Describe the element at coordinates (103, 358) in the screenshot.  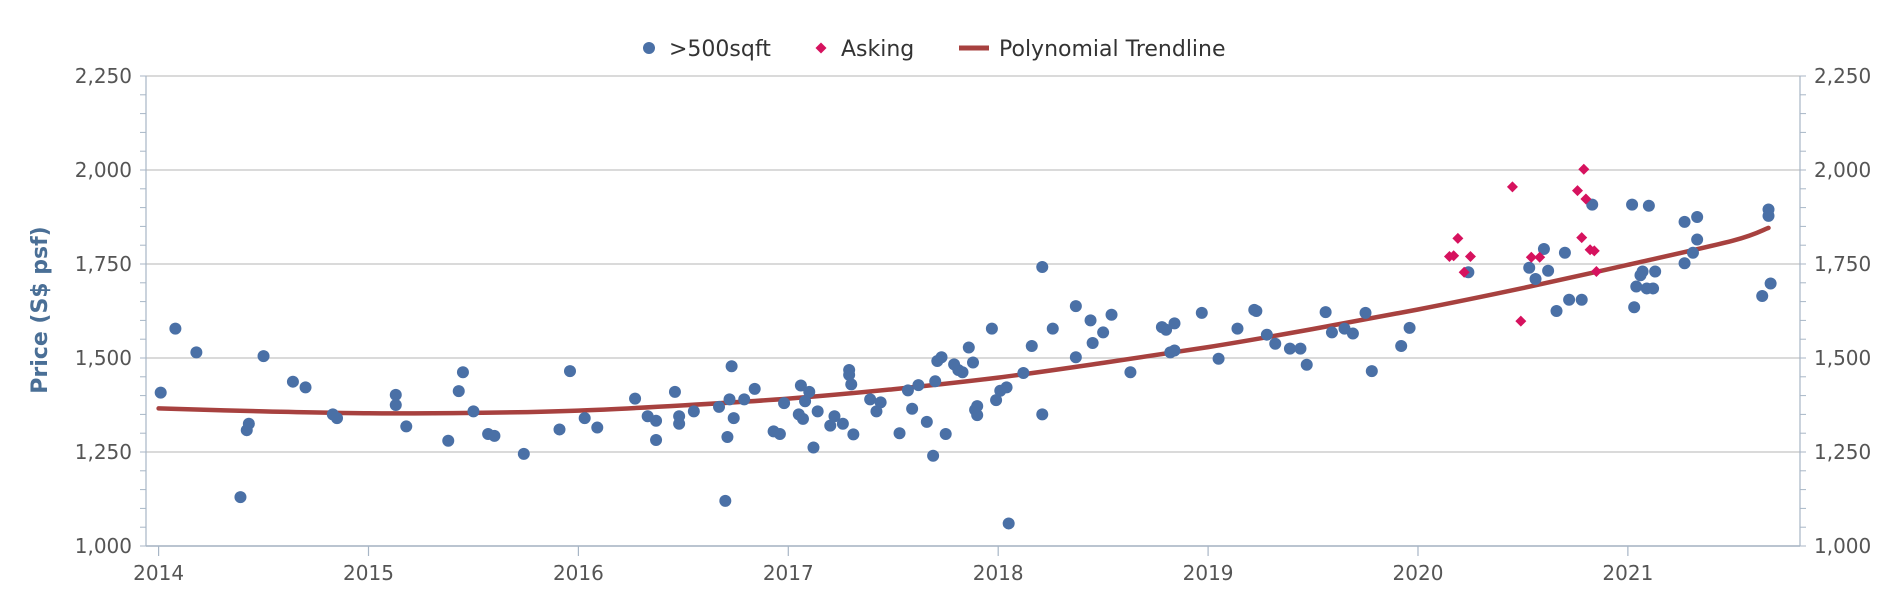
I see `y-tick-label-left: 1,500` at that location.